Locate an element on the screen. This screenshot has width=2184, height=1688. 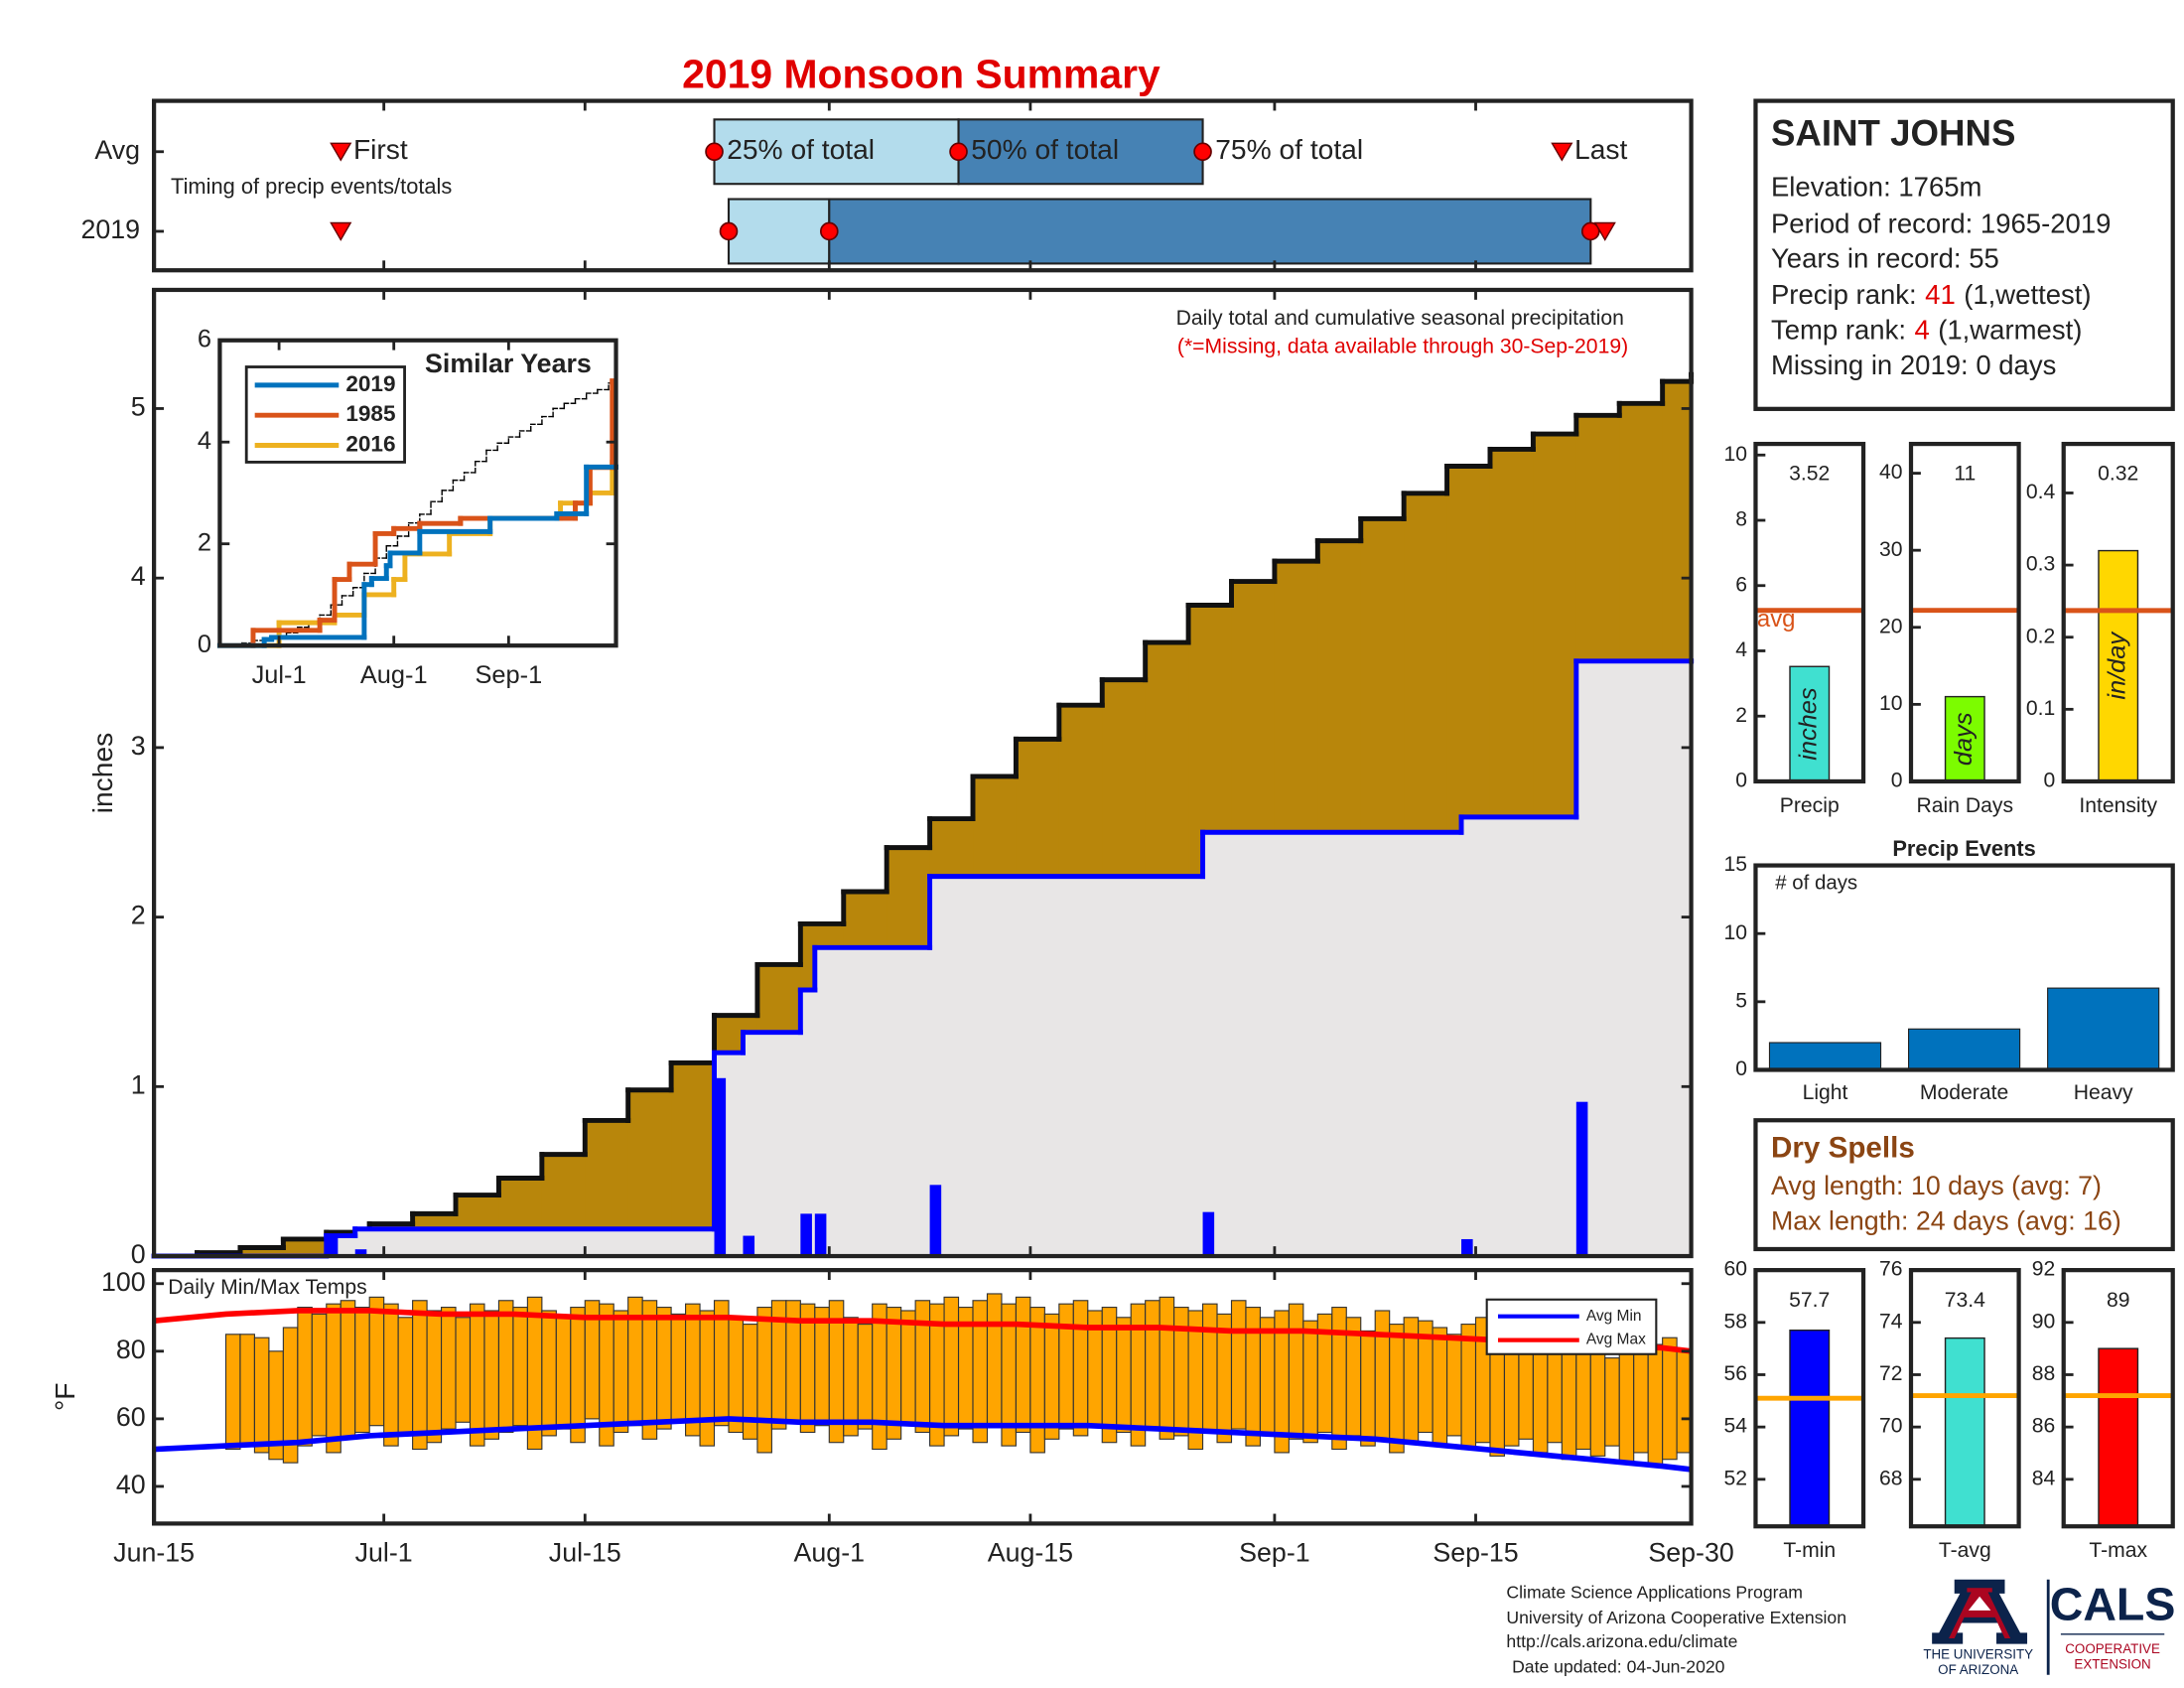
y-tick-label: 40 is located at coordinates (1891, 472).